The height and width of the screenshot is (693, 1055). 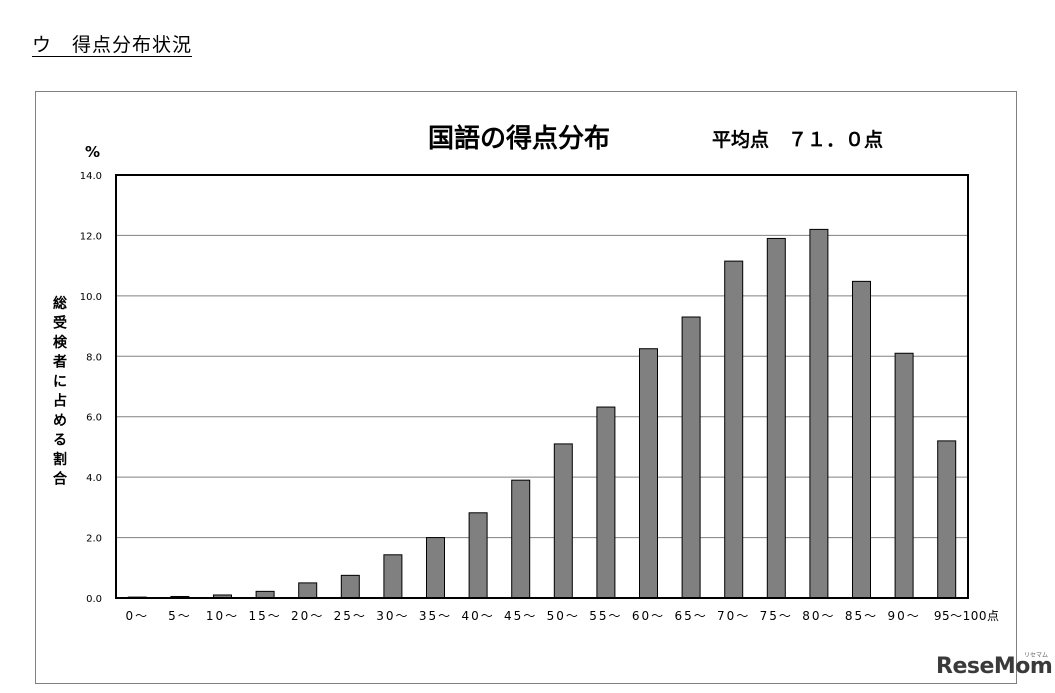 I want to click on x-tick-label: 5〜, so click(x=180, y=616).